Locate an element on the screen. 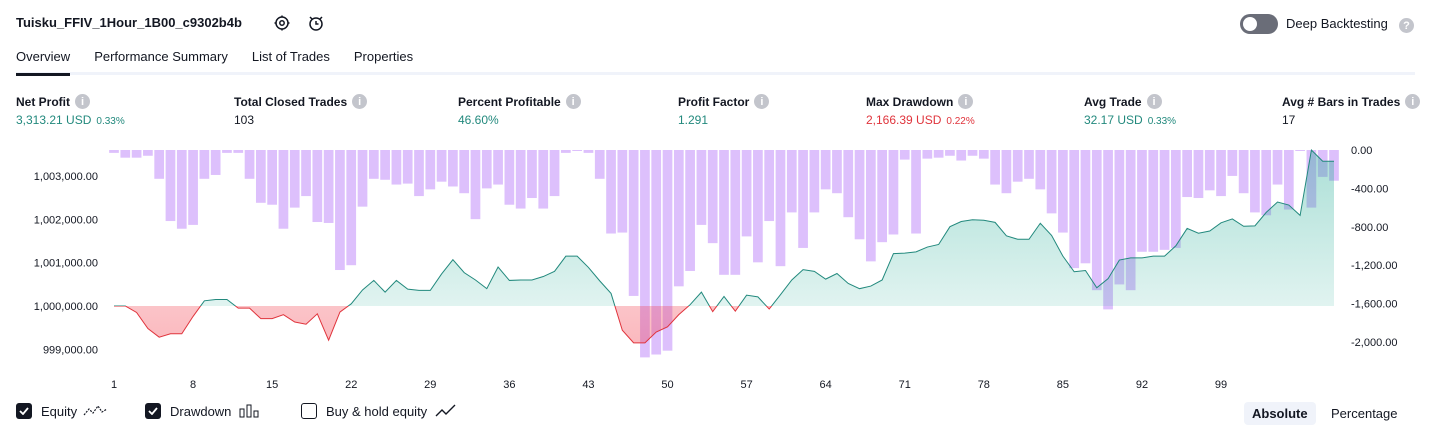 This screenshot has width=1431, height=438. stat-profit-factor: Profit Factor i 1.291 is located at coordinates (724, 110).